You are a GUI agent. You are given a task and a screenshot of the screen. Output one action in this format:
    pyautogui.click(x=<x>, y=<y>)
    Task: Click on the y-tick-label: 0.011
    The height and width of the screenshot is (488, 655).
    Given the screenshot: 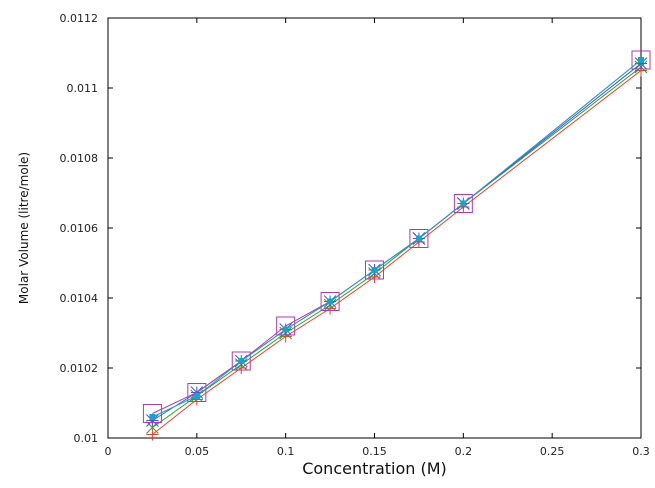 What is the action you would take?
    pyautogui.click(x=83, y=88)
    